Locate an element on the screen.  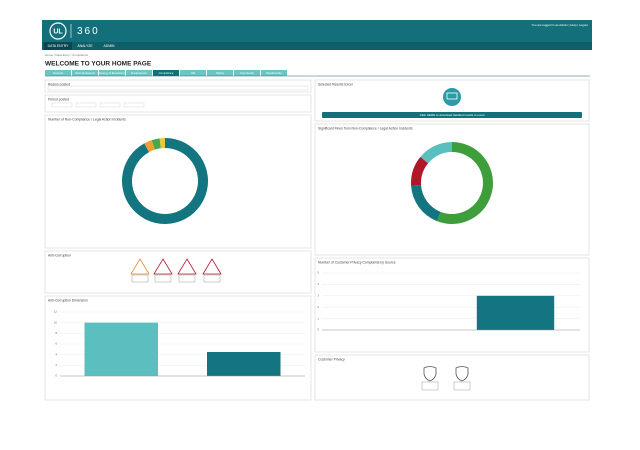
panel-title: Period posted is located at coordinates (58, 99).